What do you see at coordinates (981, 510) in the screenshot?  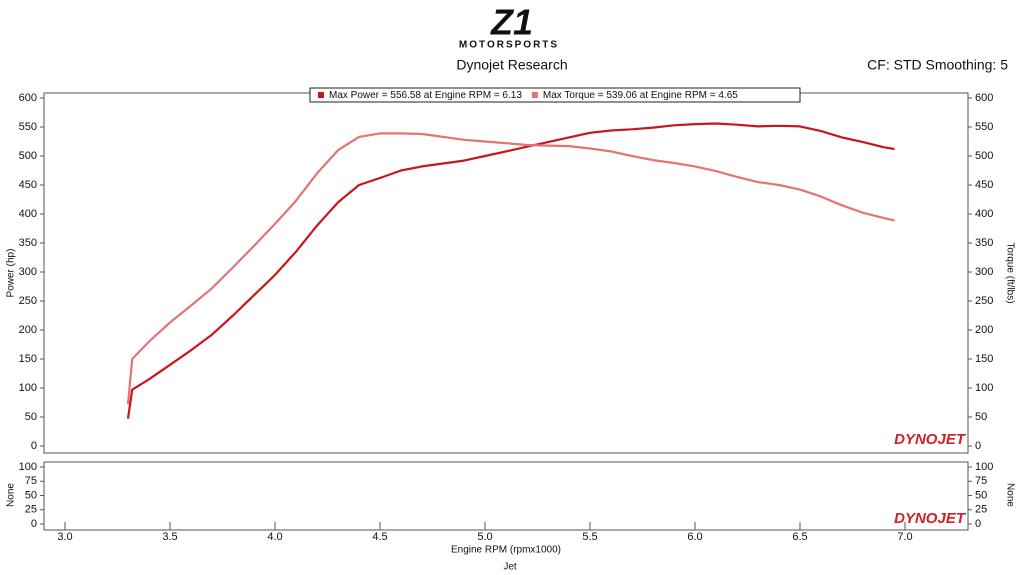 I see `y2-tick-label: 25` at bounding box center [981, 510].